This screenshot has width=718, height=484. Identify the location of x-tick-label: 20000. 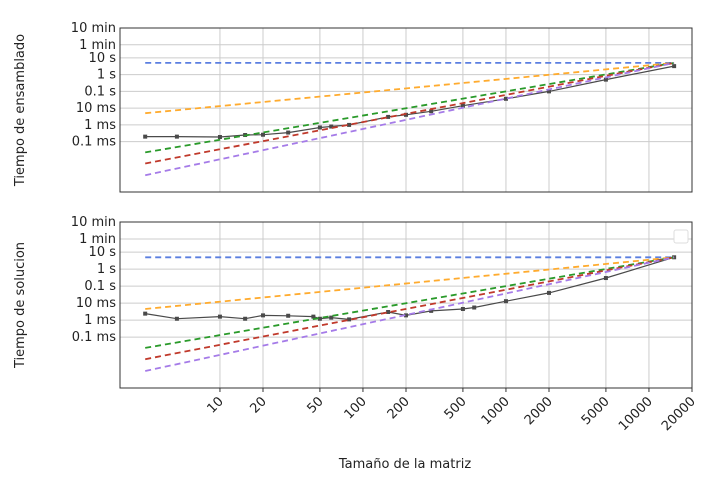
(679, 414).